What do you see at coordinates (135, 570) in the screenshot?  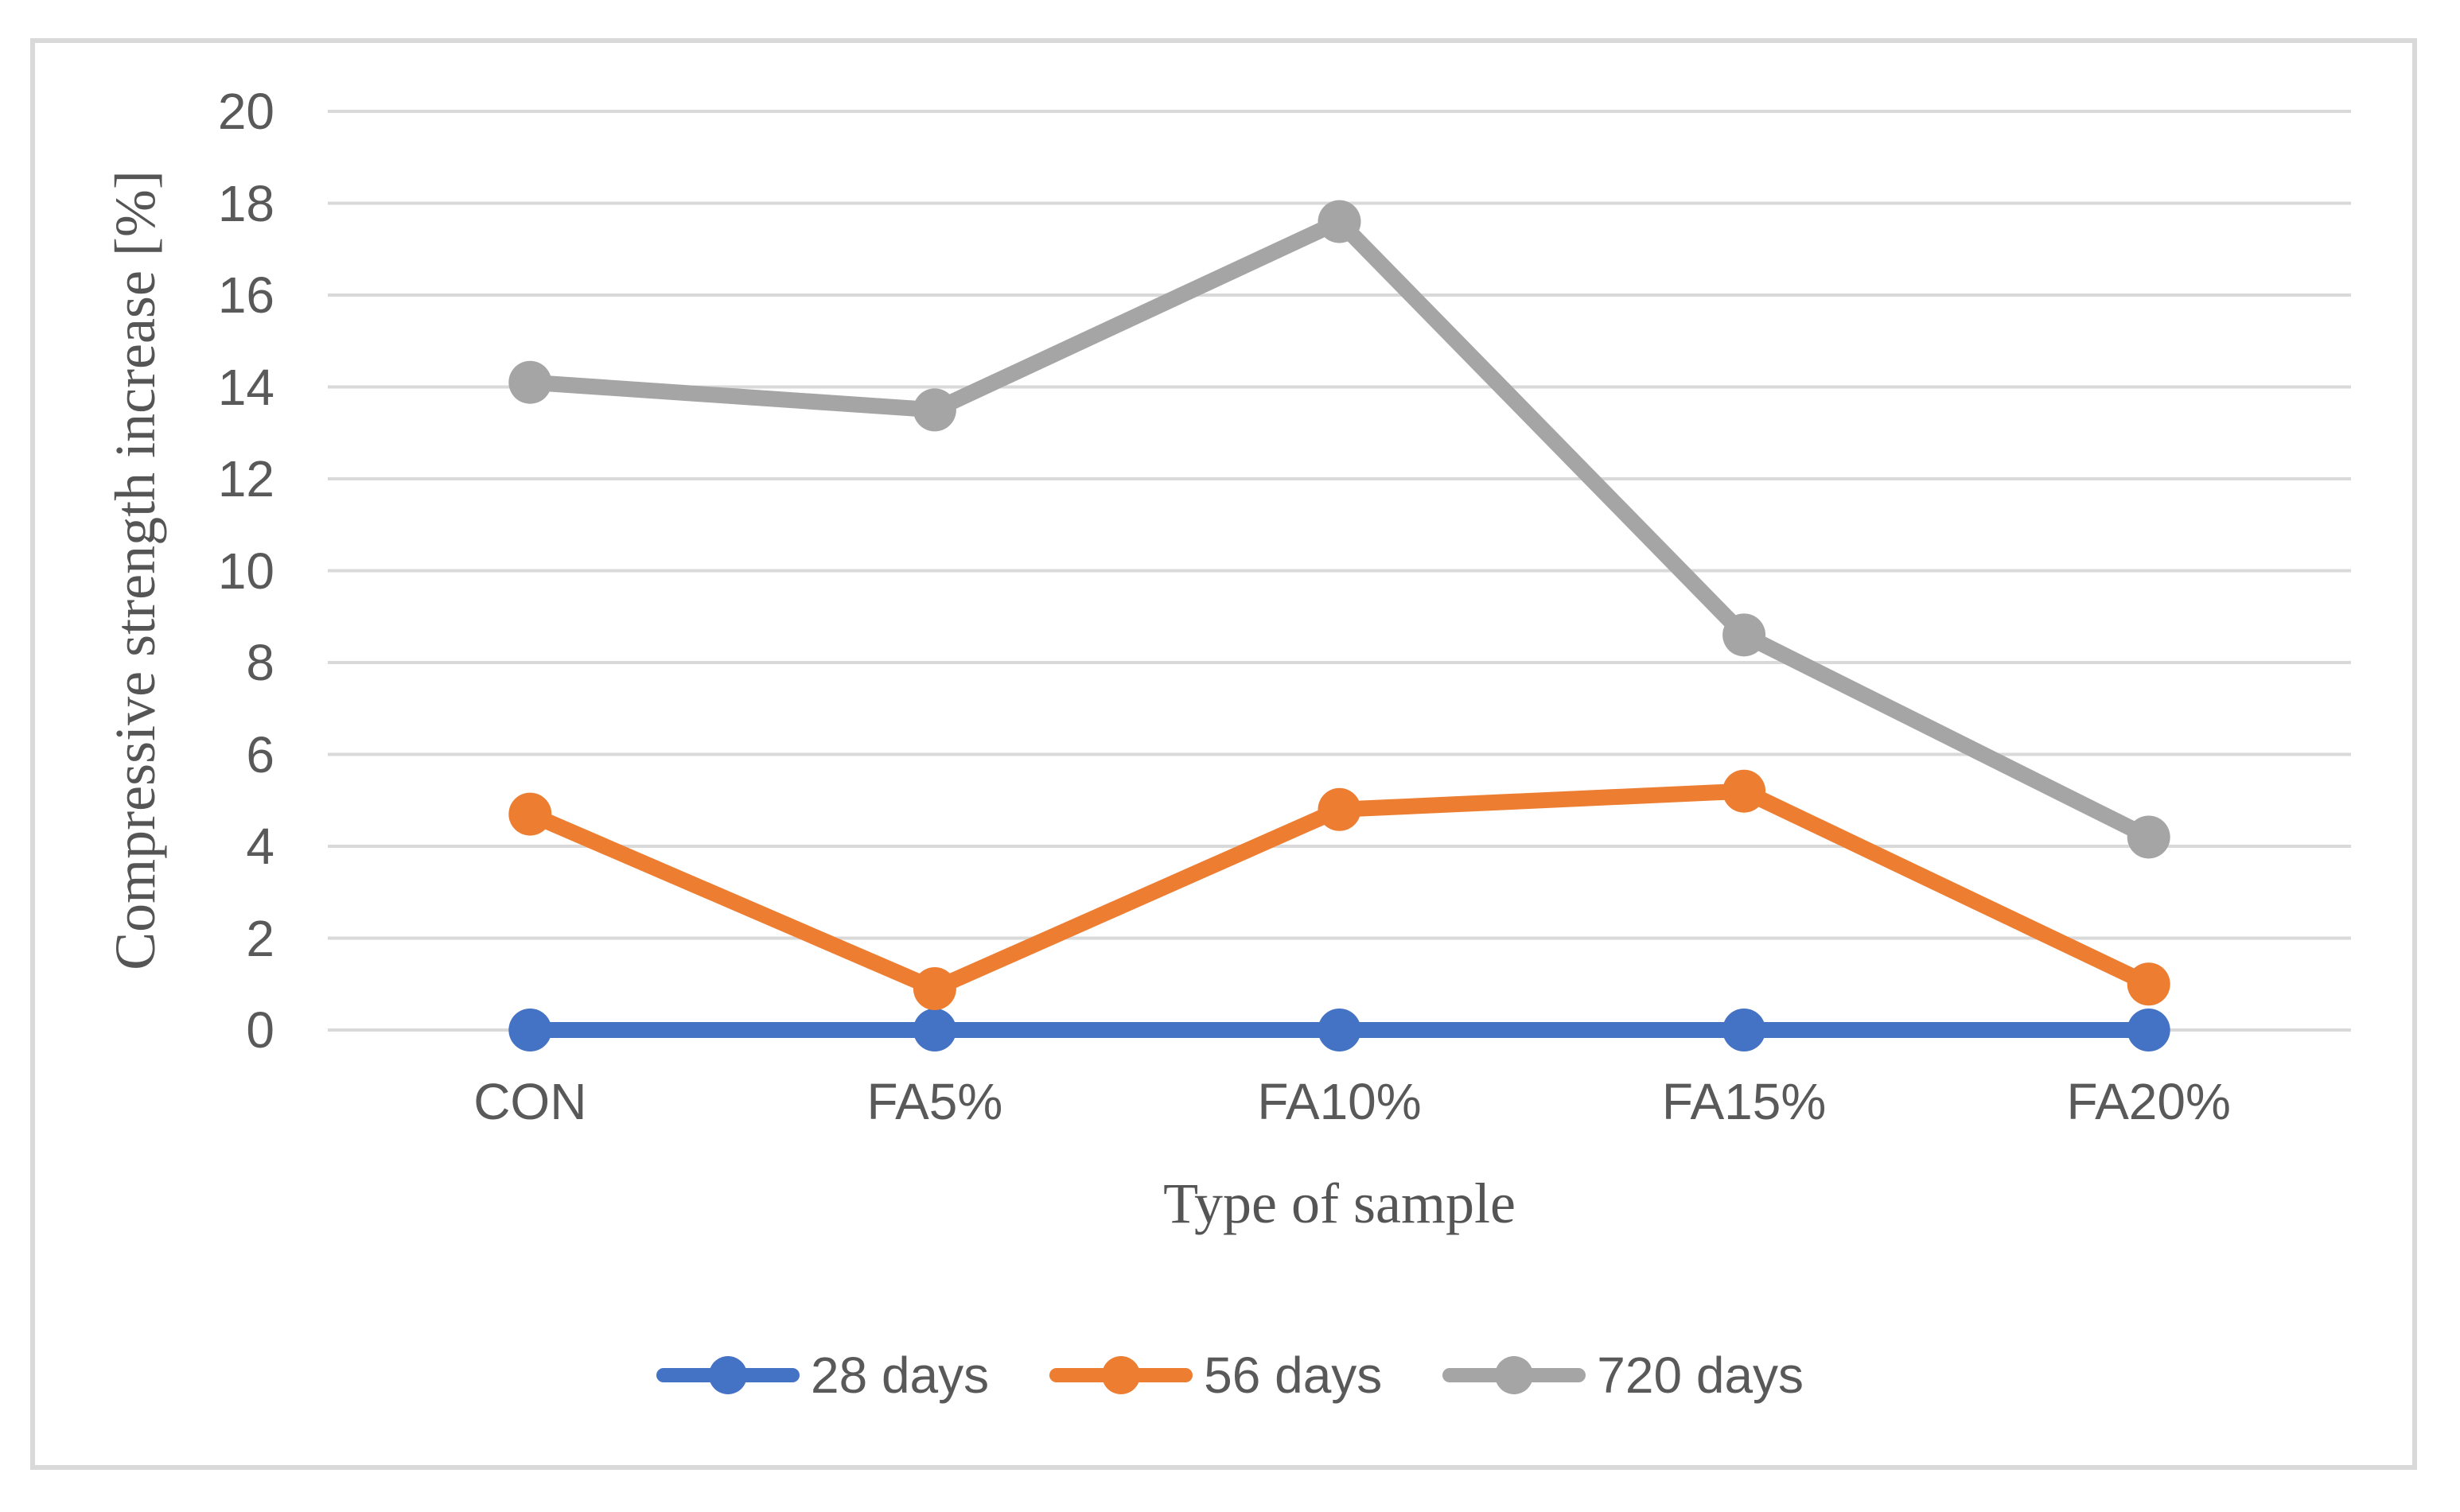 I see `y-axis-title: Compressive strength increase [%]` at bounding box center [135, 570].